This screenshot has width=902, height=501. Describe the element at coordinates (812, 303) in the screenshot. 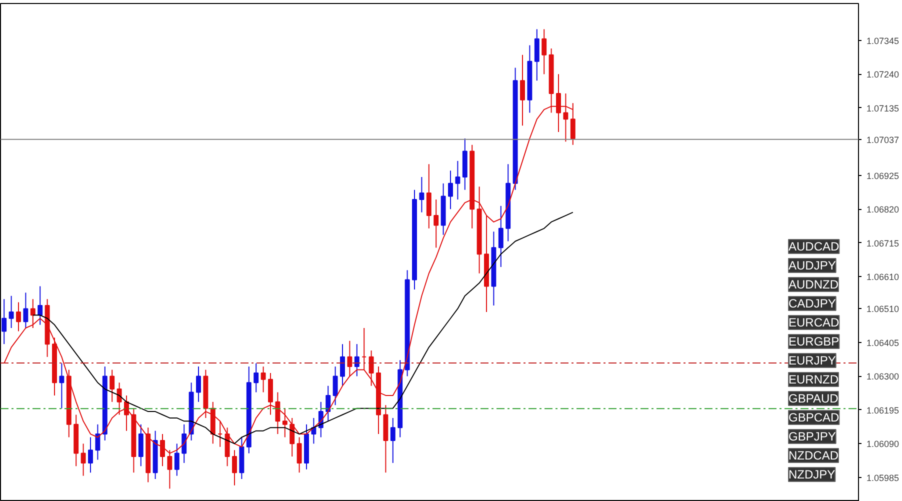

I see `text: CADJPY` at that location.